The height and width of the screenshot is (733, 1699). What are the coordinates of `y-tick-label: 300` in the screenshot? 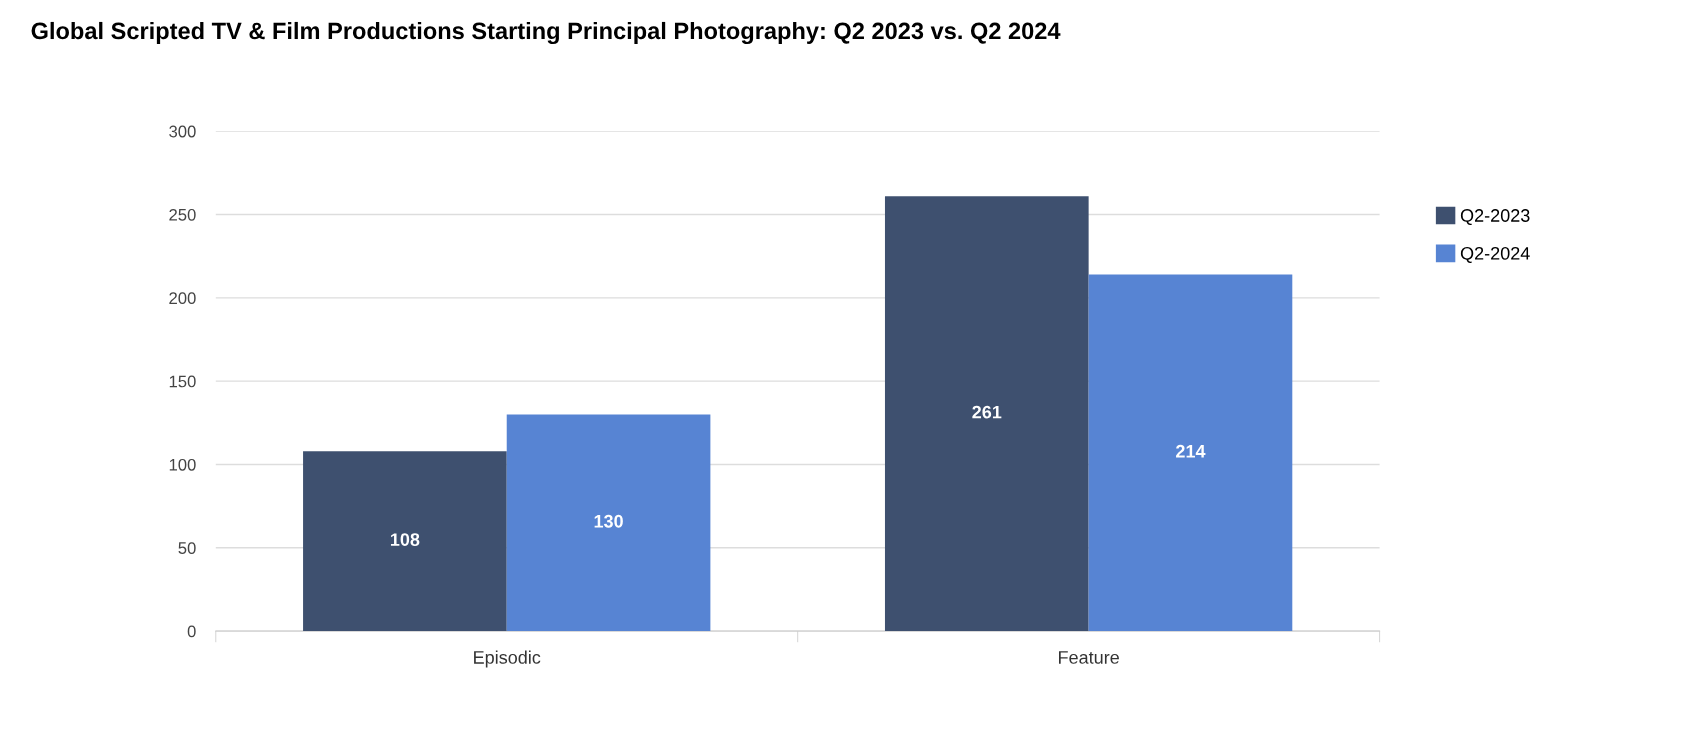 It's located at (182, 131).